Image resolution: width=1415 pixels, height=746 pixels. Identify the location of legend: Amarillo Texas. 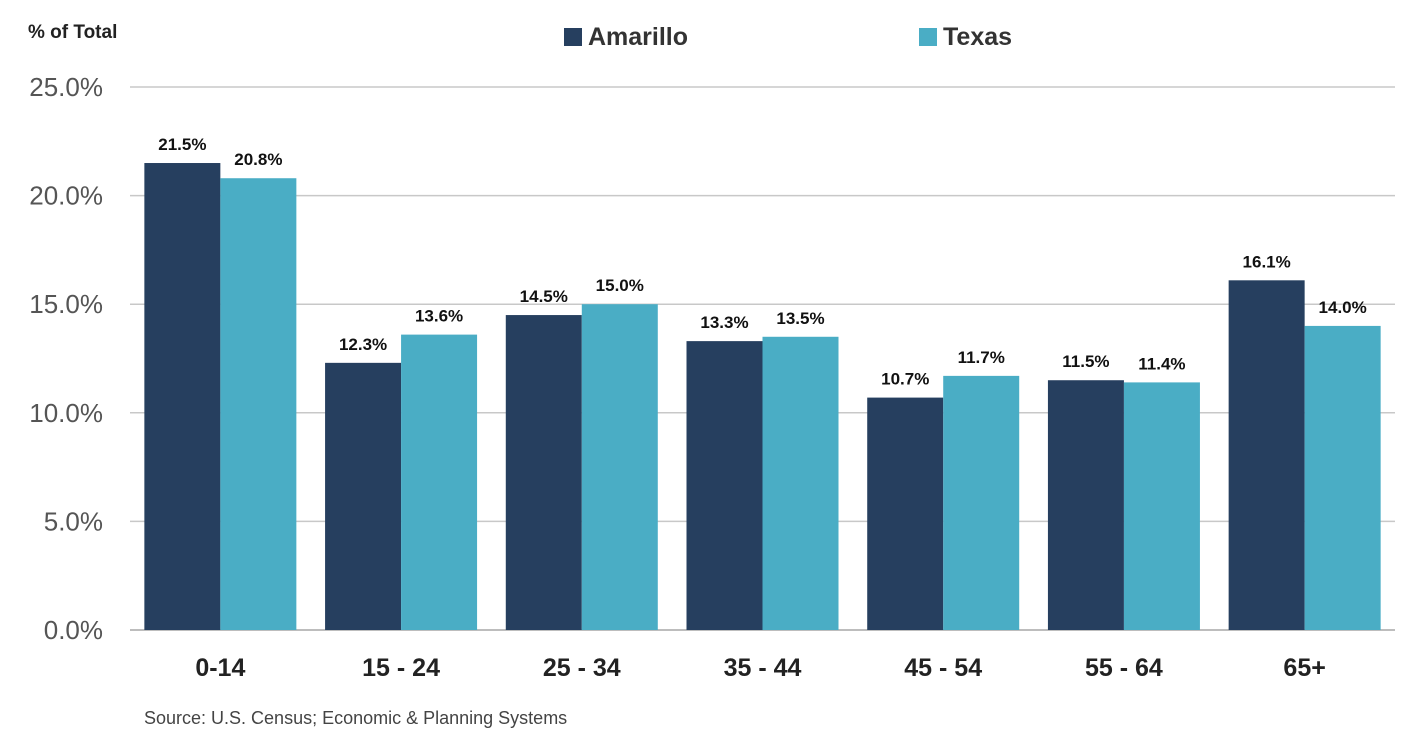
(788, 37).